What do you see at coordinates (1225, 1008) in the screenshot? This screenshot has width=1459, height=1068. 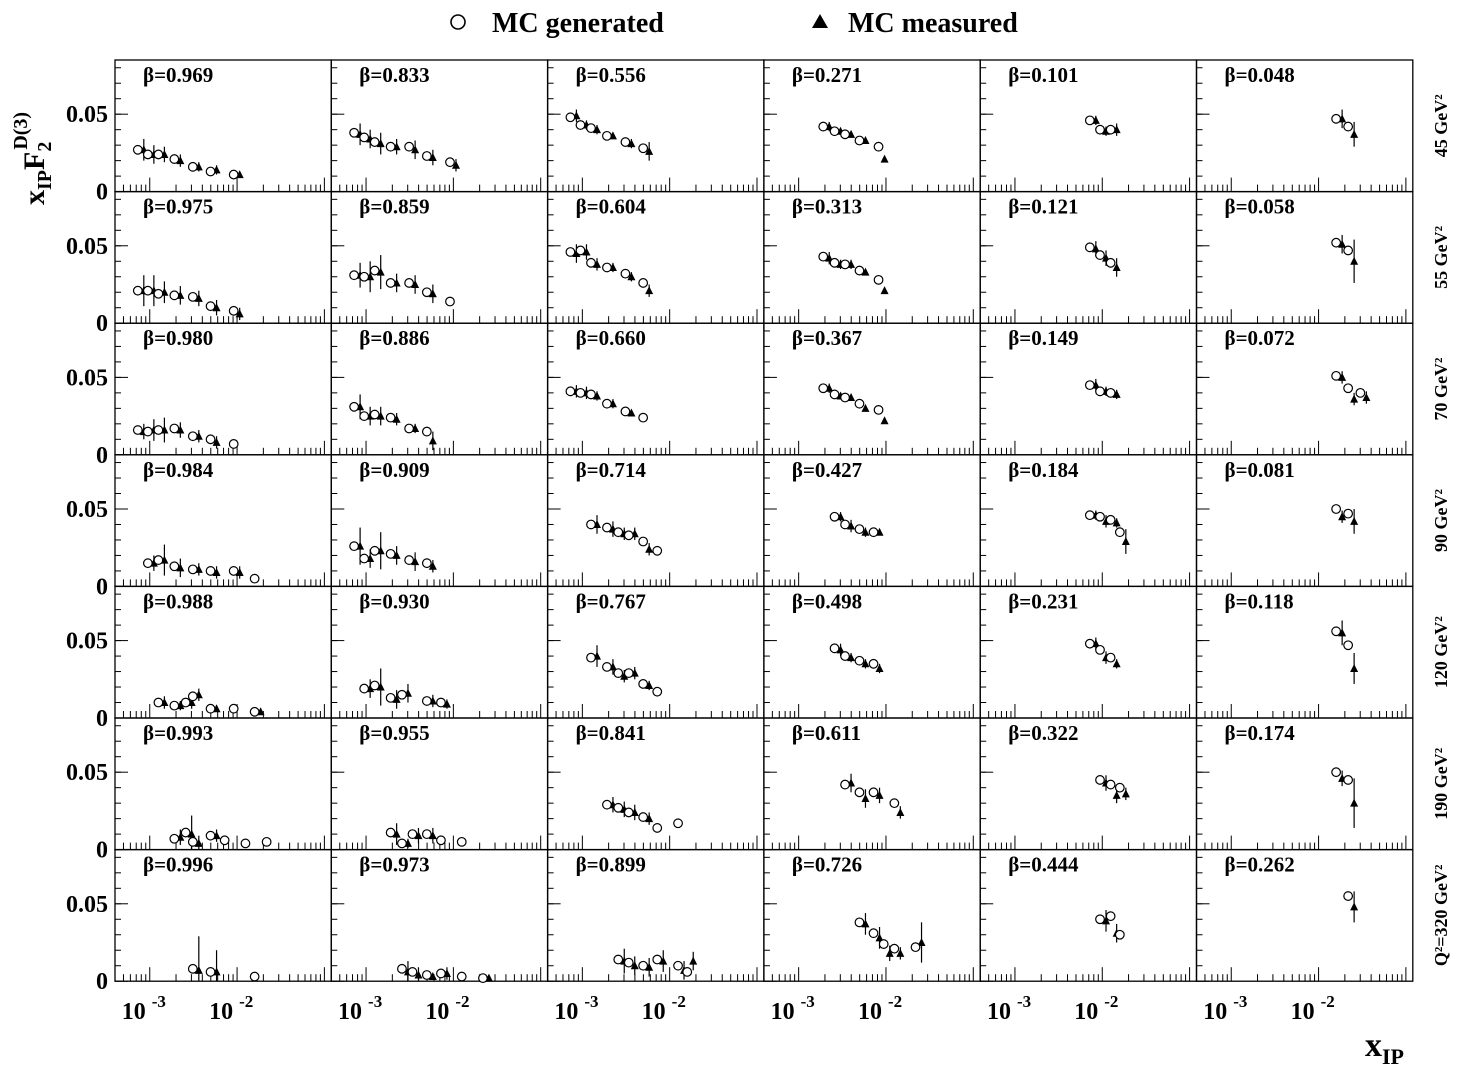 I see `x-tick-label: 10 -3` at bounding box center [1225, 1008].